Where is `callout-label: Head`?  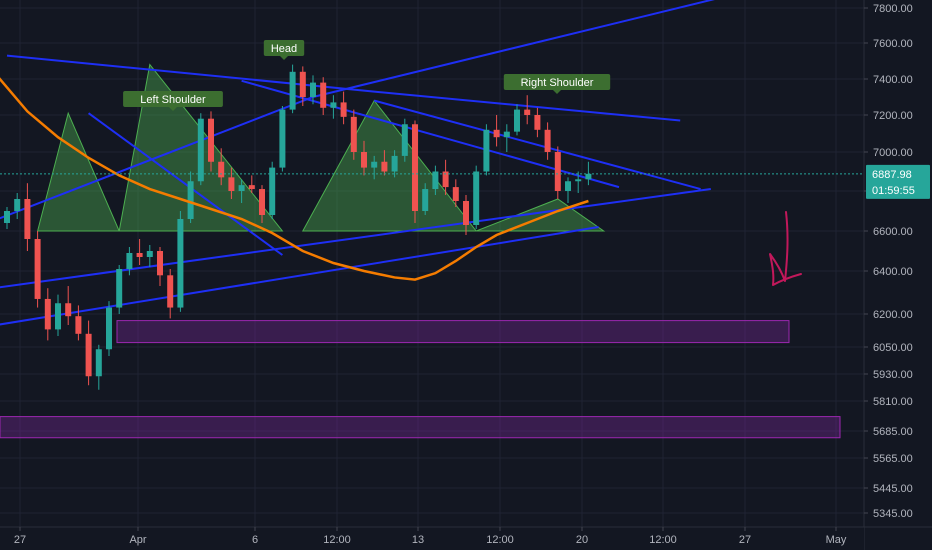
callout-label: Head is located at coordinates (284, 49).